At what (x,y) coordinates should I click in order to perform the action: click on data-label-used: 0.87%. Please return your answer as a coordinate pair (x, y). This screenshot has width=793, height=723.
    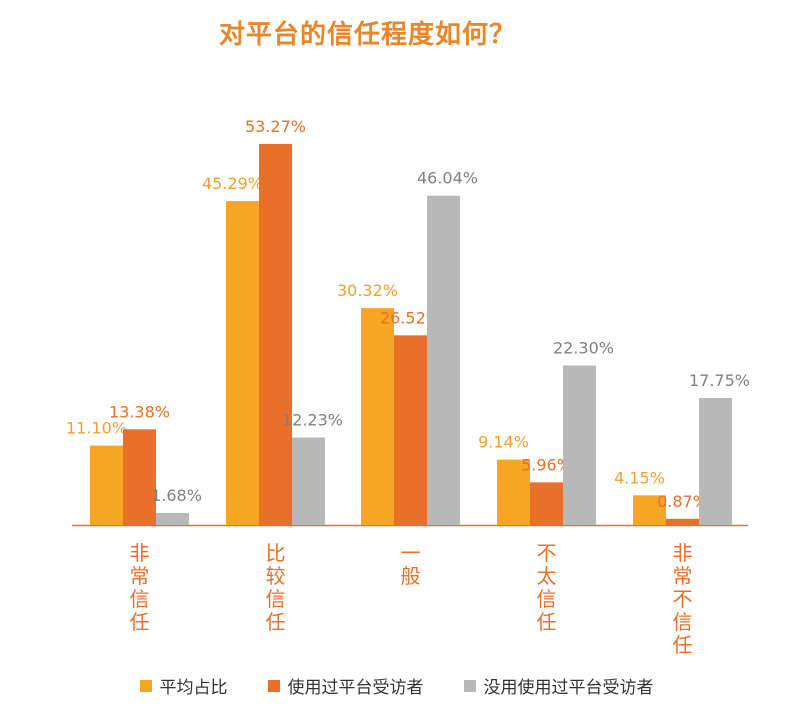
    Looking at the image, I should click on (682, 501).